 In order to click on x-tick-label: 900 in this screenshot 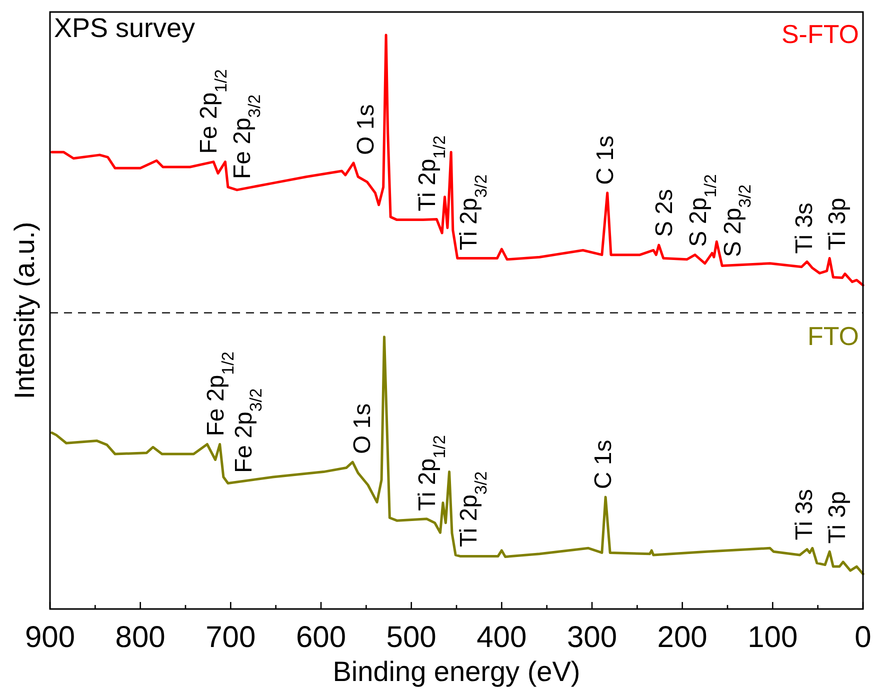, I will do `click(50, 637)`.